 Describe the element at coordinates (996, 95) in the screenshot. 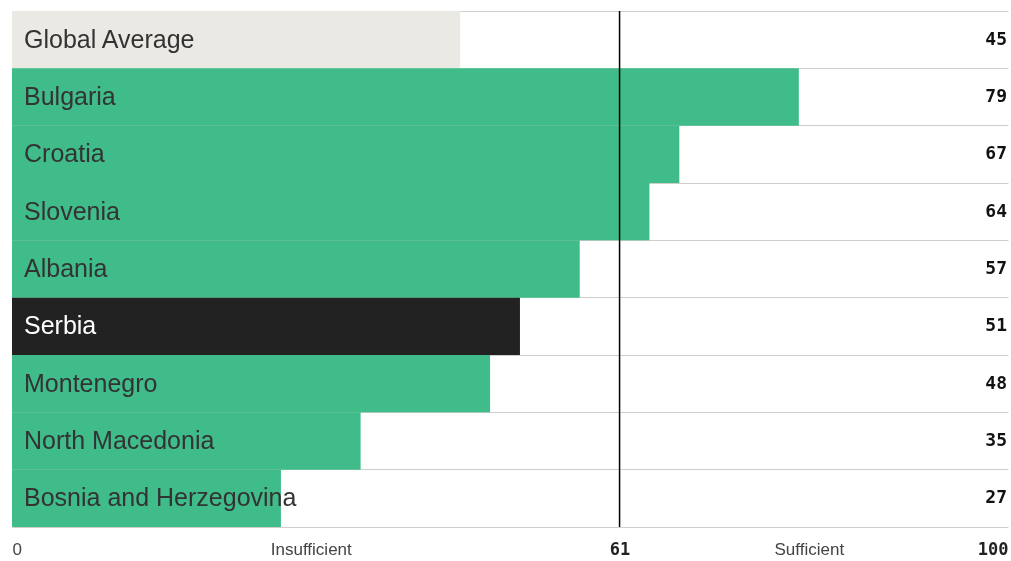

I see `data-label: 79` at that location.